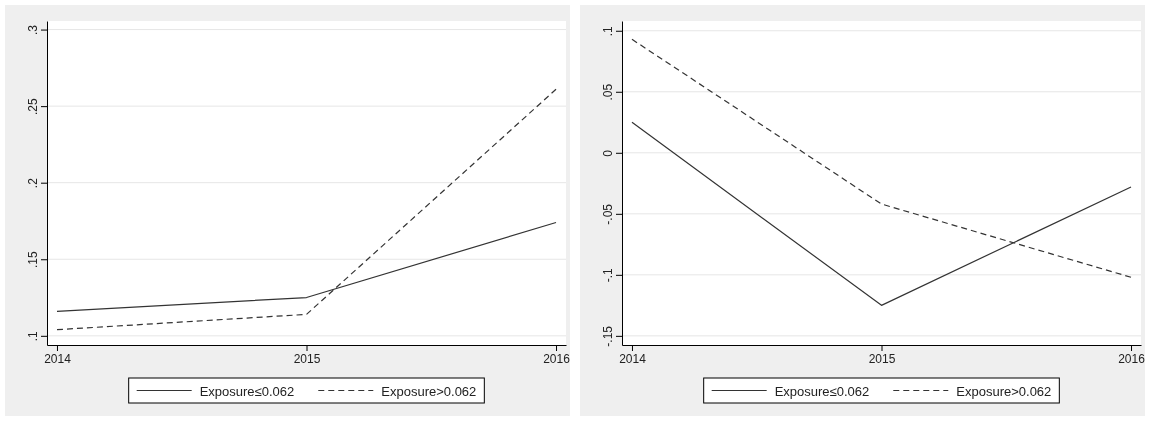 The width and height of the screenshot is (1151, 421). Describe the element at coordinates (608, 336) in the screenshot. I see `y-tick-label: -.15` at that location.